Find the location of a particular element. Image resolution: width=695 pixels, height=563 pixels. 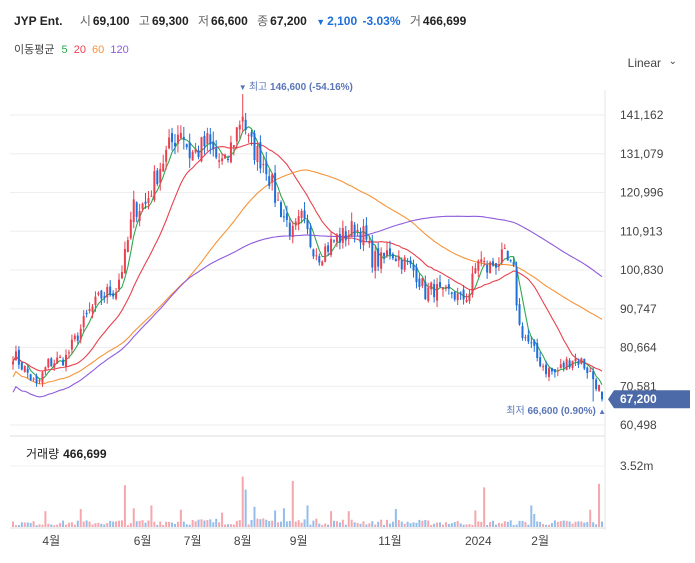

open-value: 69,100 is located at coordinates (111, 21).